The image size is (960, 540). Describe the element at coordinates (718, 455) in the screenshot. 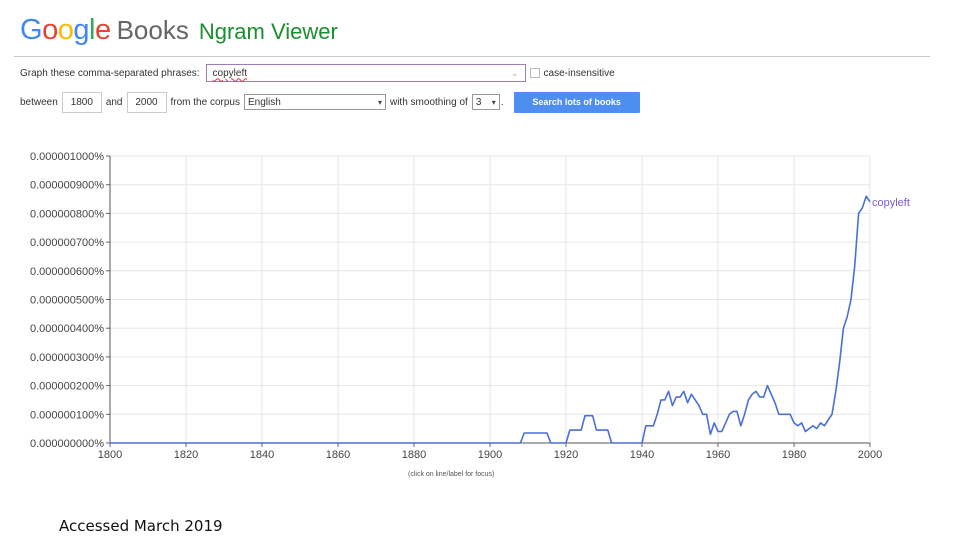

I see `x-tick-label: 1960` at that location.